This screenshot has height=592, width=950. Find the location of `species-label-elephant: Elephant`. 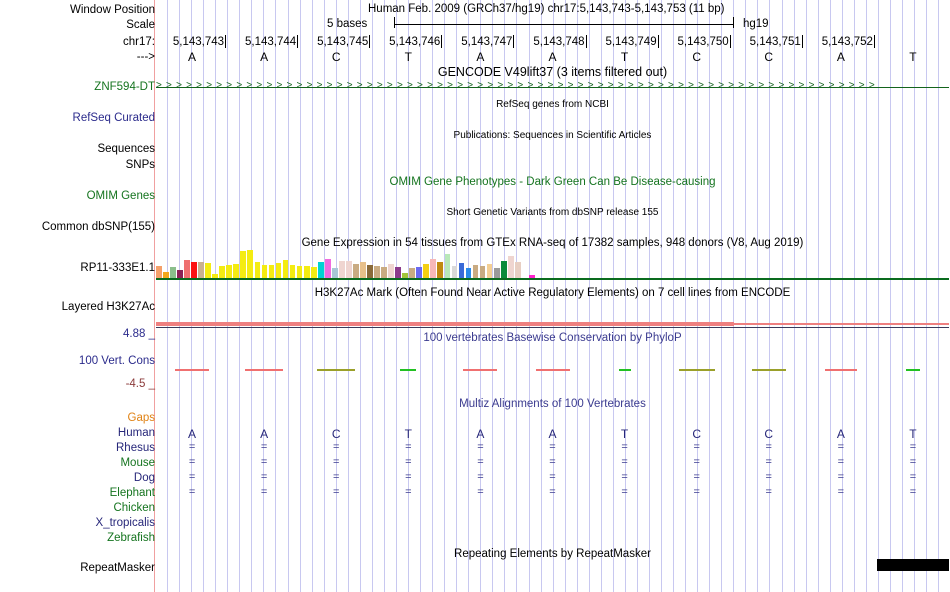

species-label-elephant: Elephant is located at coordinates (132, 493).